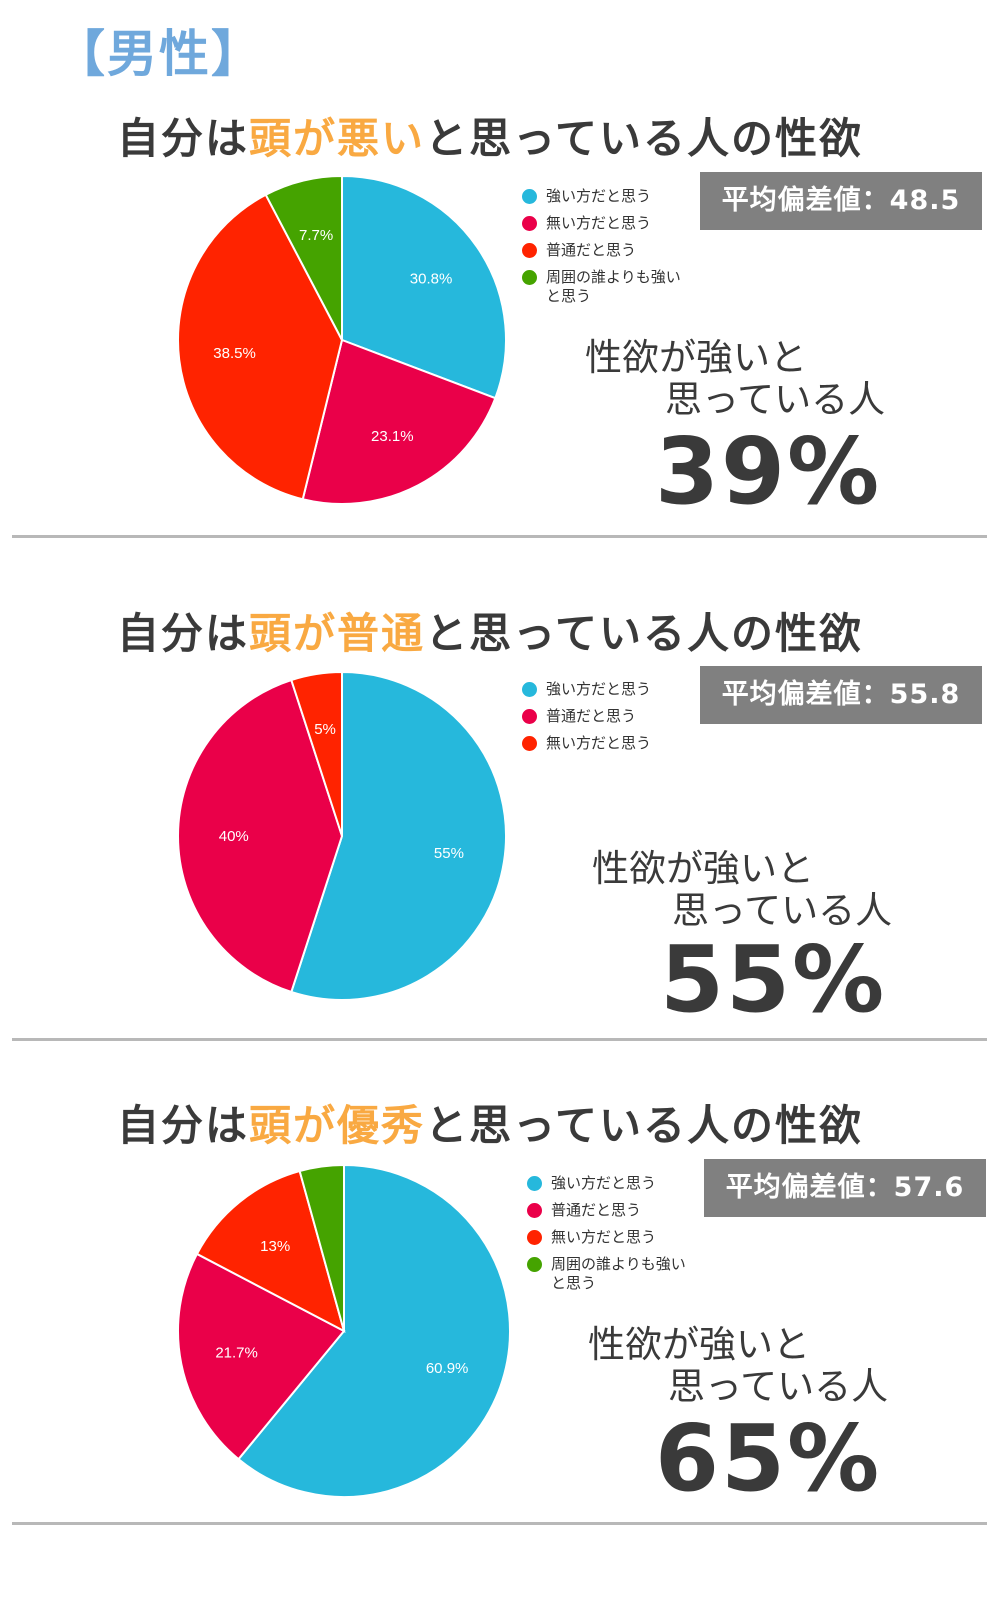  What do you see at coordinates (159, 54) in the screenshot?
I see `page-header: 【男性】` at bounding box center [159, 54].